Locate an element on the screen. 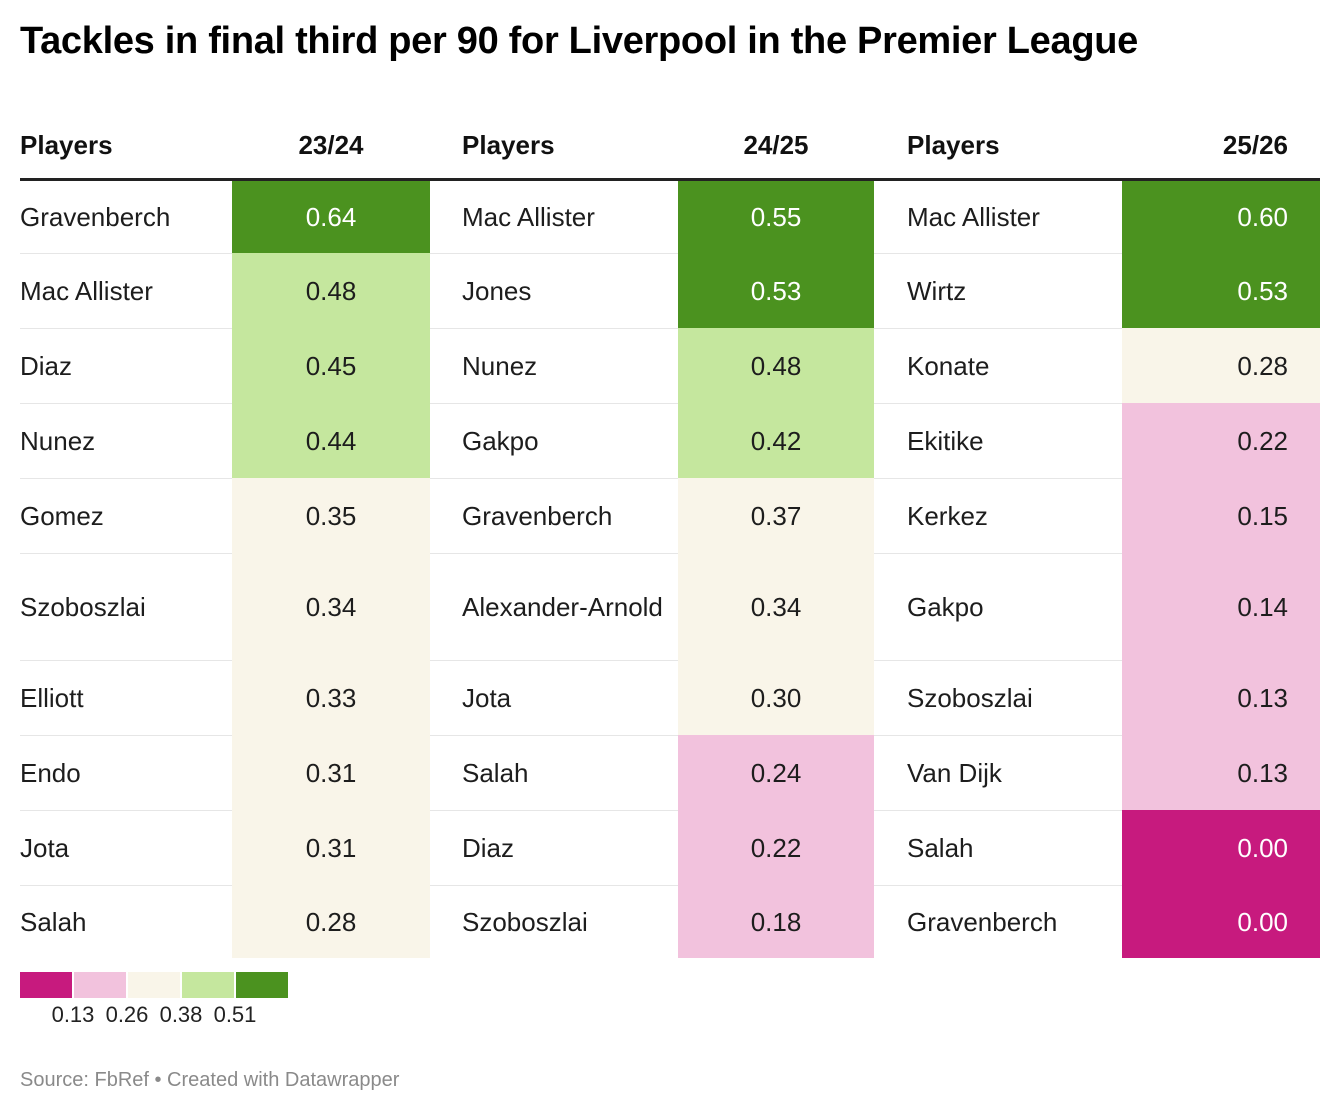  legend-label: 0.26 is located at coordinates (127, 1014).